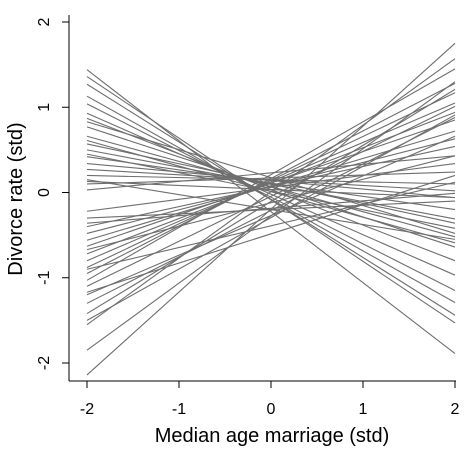  What do you see at coordinates (270, 399) in the screenshot?
I see `x-ticks: -2 -1 0 1 2` at bounding box center [270, 399].